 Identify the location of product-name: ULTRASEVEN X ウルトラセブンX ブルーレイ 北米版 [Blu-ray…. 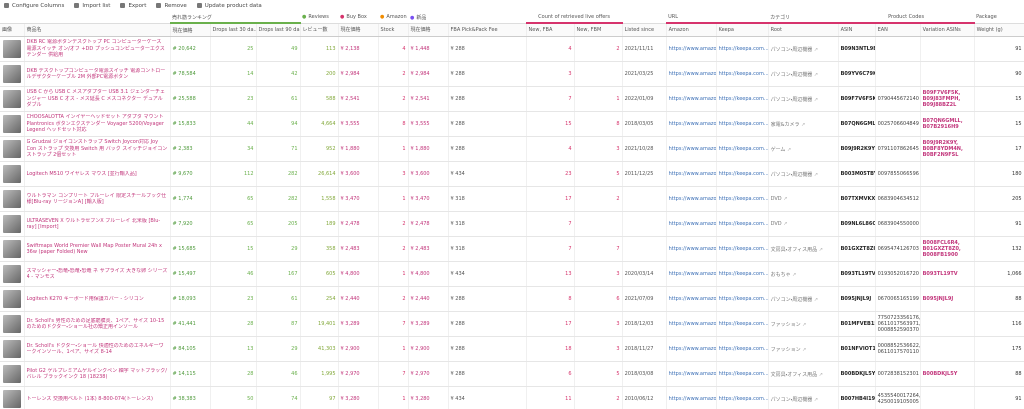
(93, 224).